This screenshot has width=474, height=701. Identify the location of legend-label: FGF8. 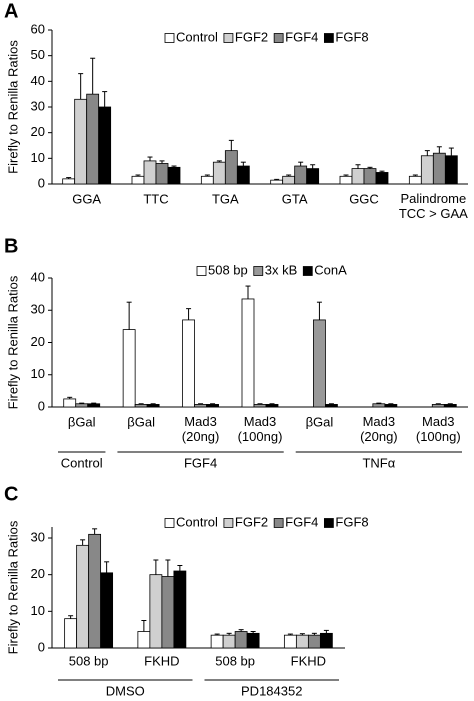
(351, 36).